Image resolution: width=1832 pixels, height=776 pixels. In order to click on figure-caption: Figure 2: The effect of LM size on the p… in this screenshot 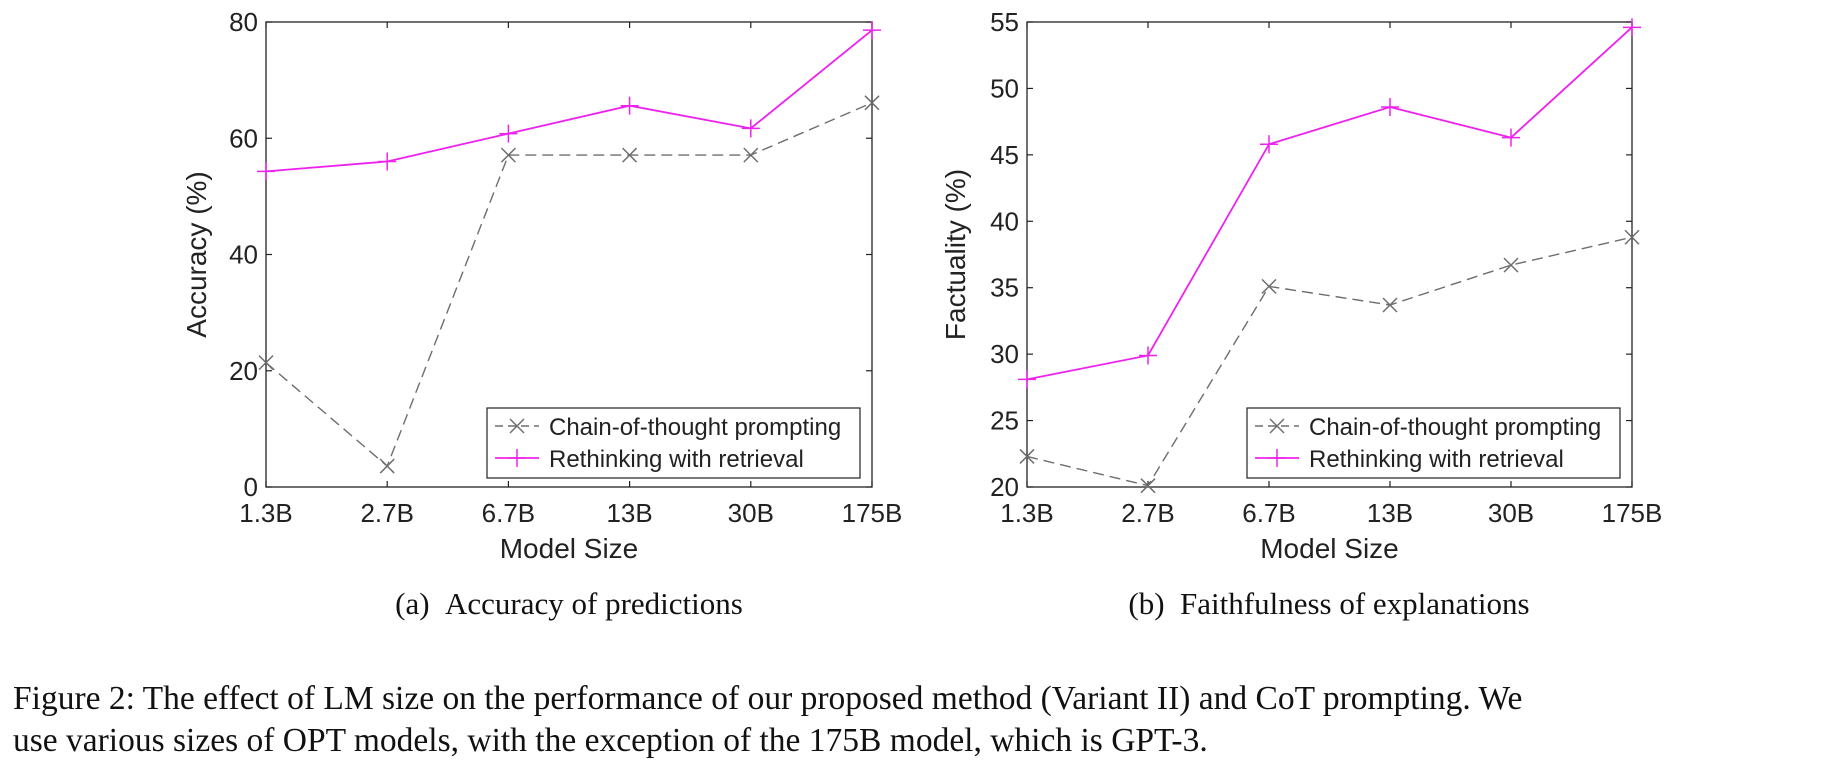, I will do `click(920, 720)`.